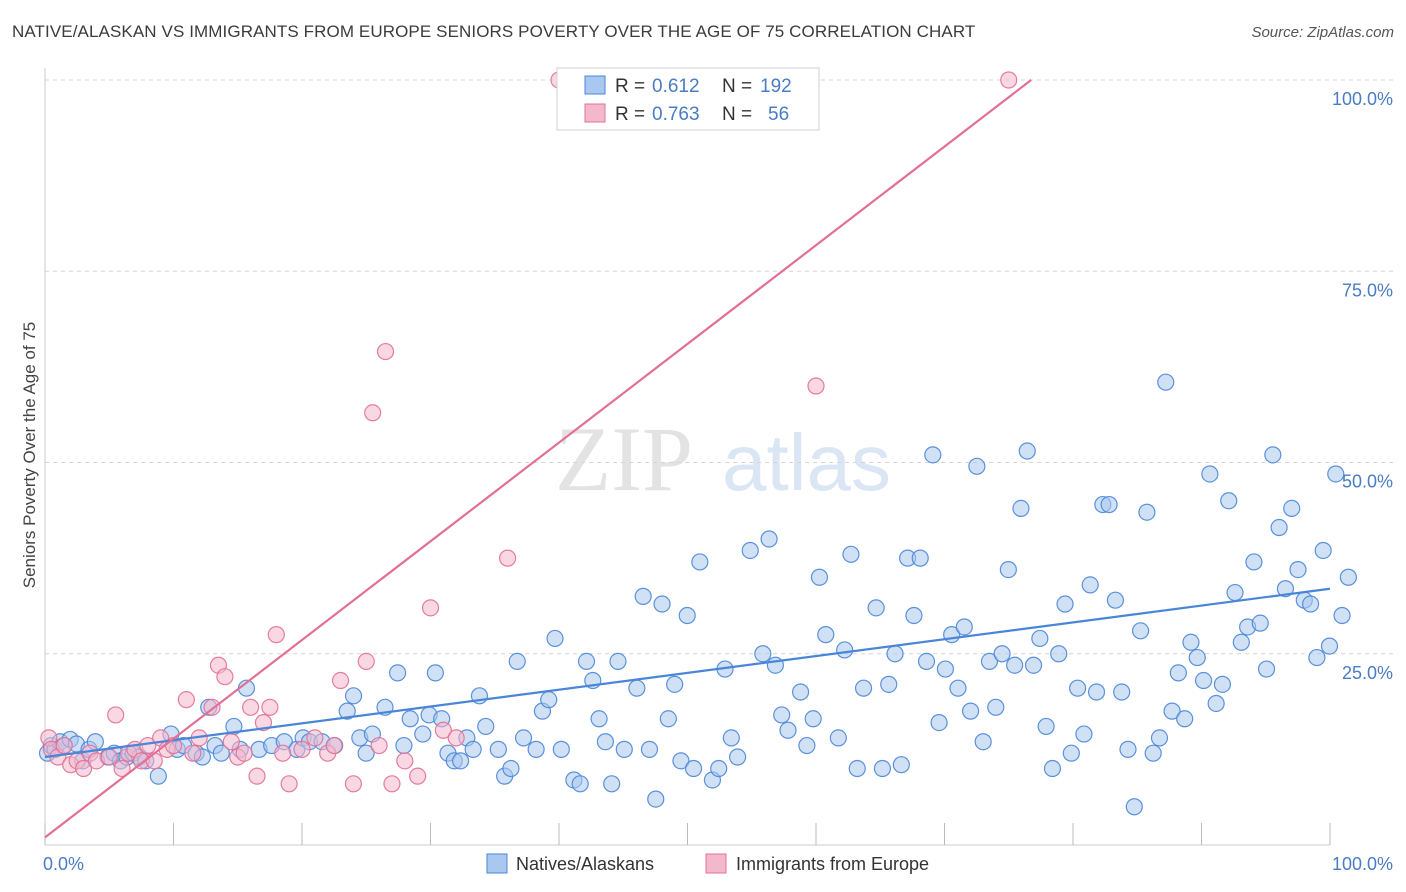 The height and width of the screenshot is (892, 1406). I want to click on y-tick-label-75: 75.0%, so click(1367, 290).